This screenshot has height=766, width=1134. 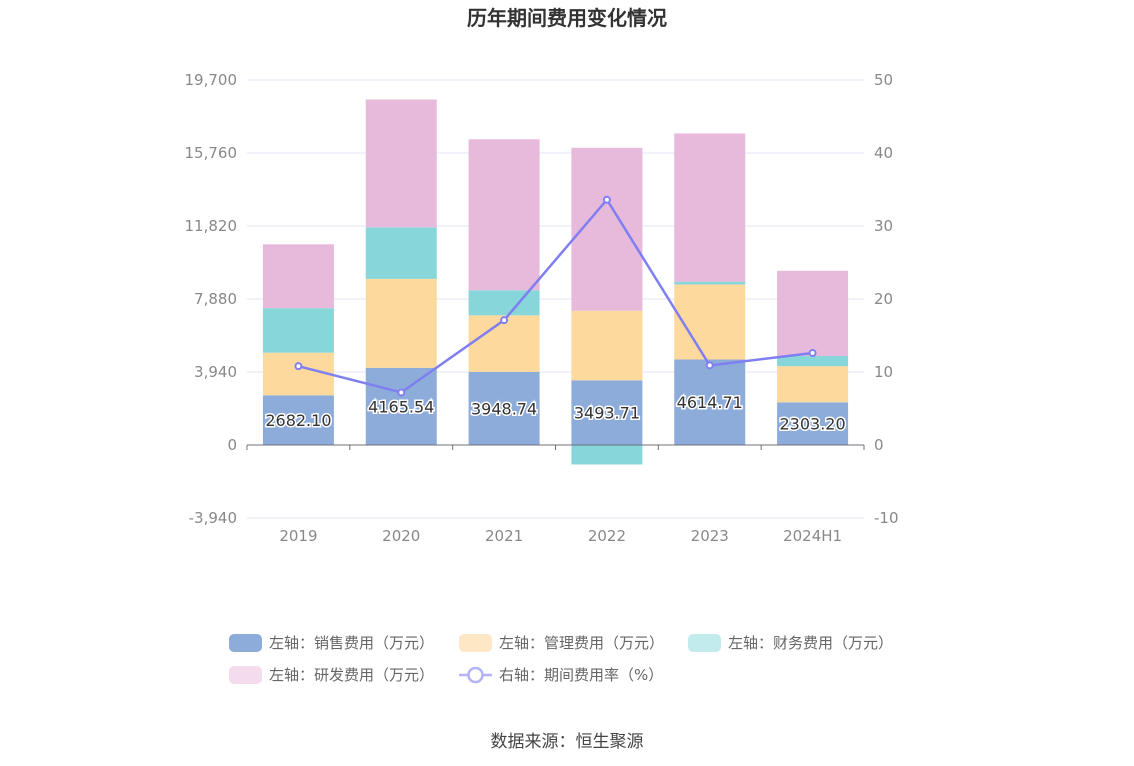 What do you see at coordinates (812, 536) in the screenshot?
I see `x-category-label: 2024H1` at bounding box center [812, 536].